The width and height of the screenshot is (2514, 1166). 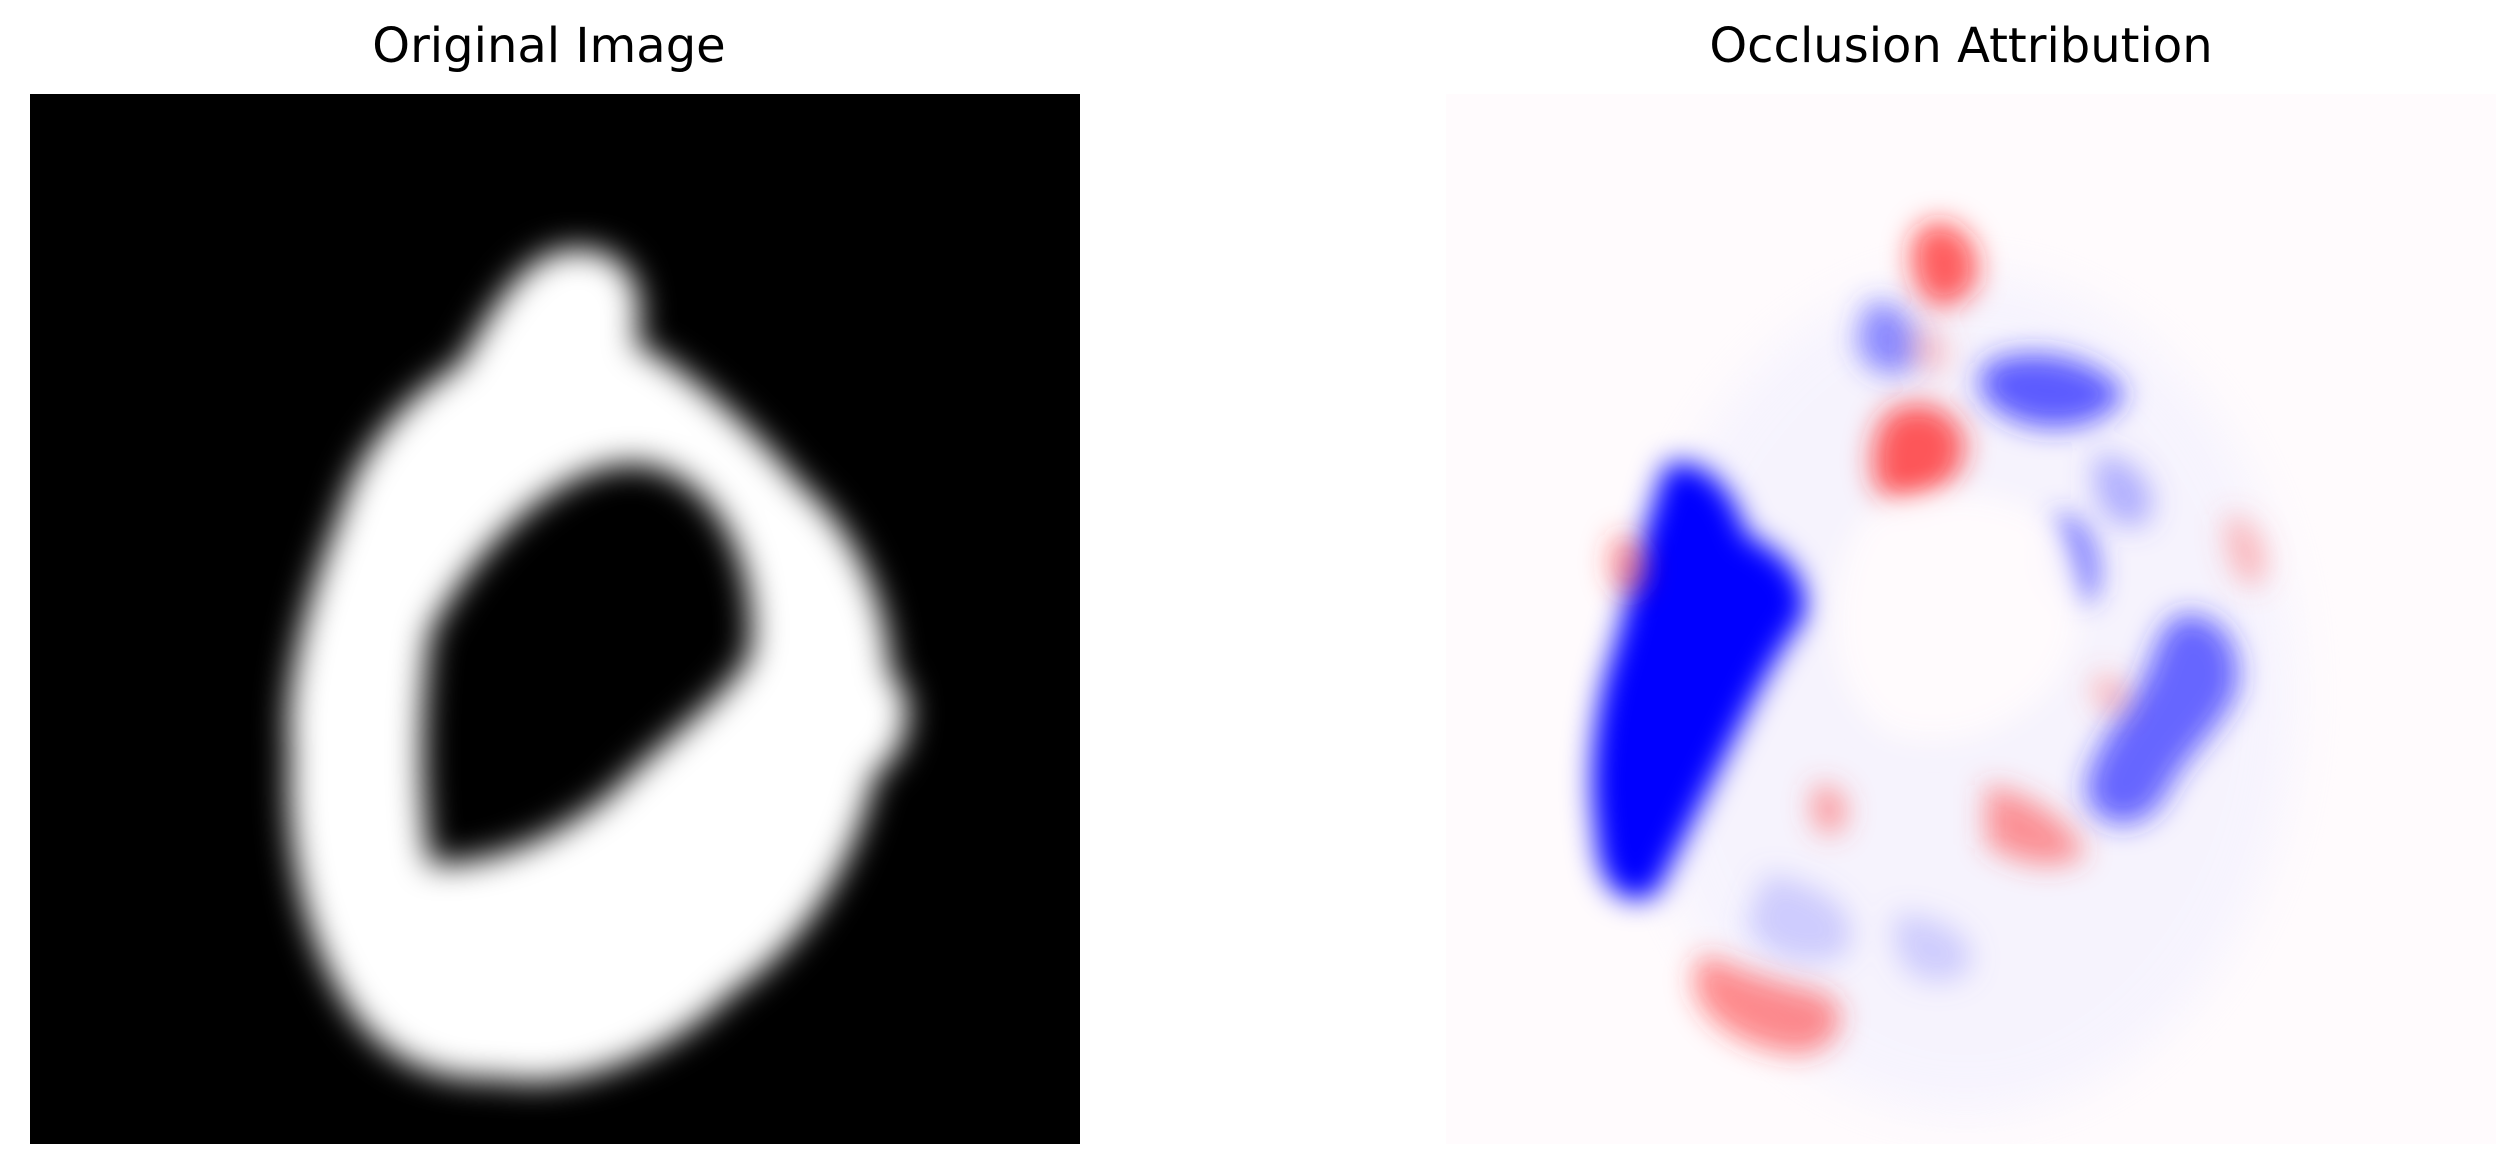 What do you see at coordinates (1957, 617) in the screenshot?
I see `neutral-center` at bounding box center [1957, 617].